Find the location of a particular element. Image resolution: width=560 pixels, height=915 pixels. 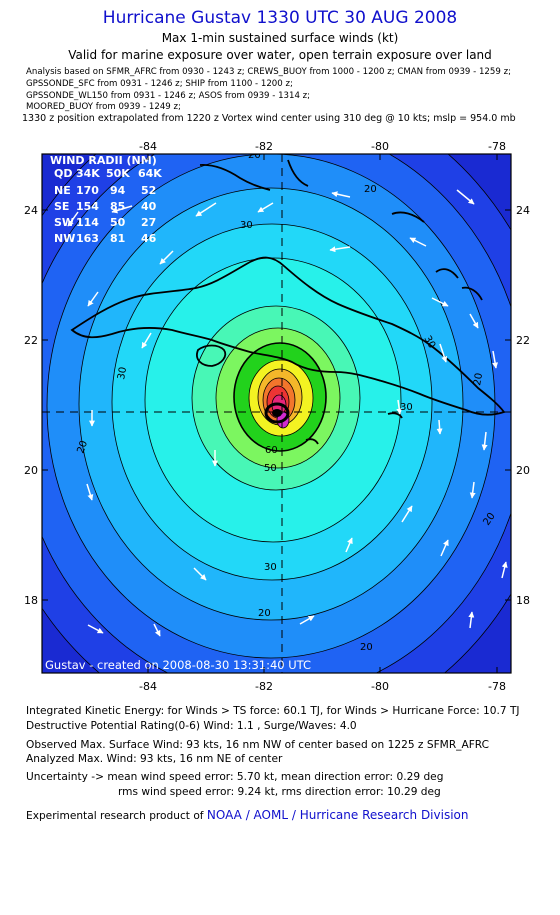

latitude-labels-left: 24 22 20 18 is located at coordinates (31, 405).